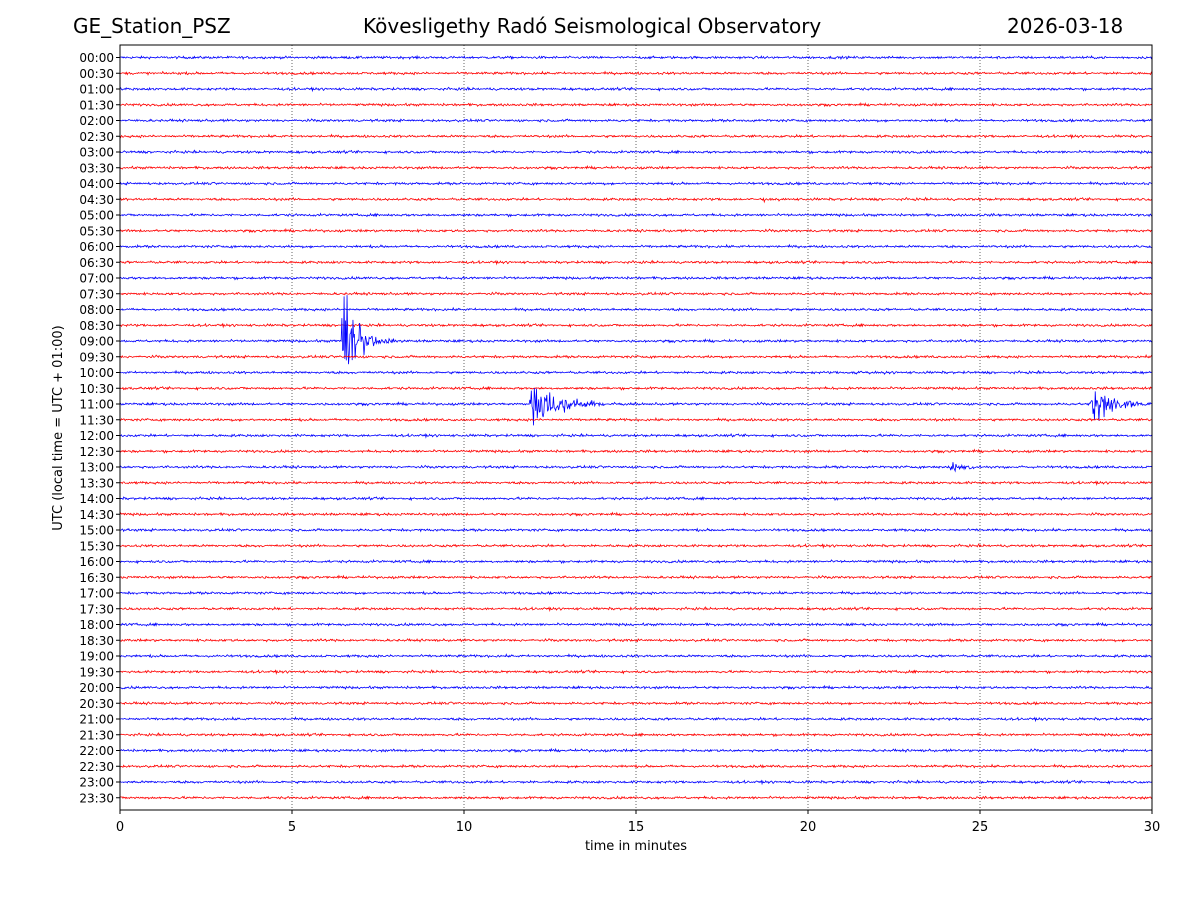 The height and width of the screenshot is (900, 1200). I want to click on trace-2030, so click(636, 703).